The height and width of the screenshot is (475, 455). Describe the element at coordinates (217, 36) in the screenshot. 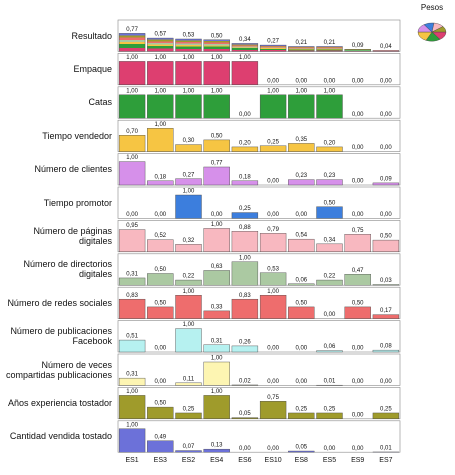

I see `value-label: 0,50` at that location.